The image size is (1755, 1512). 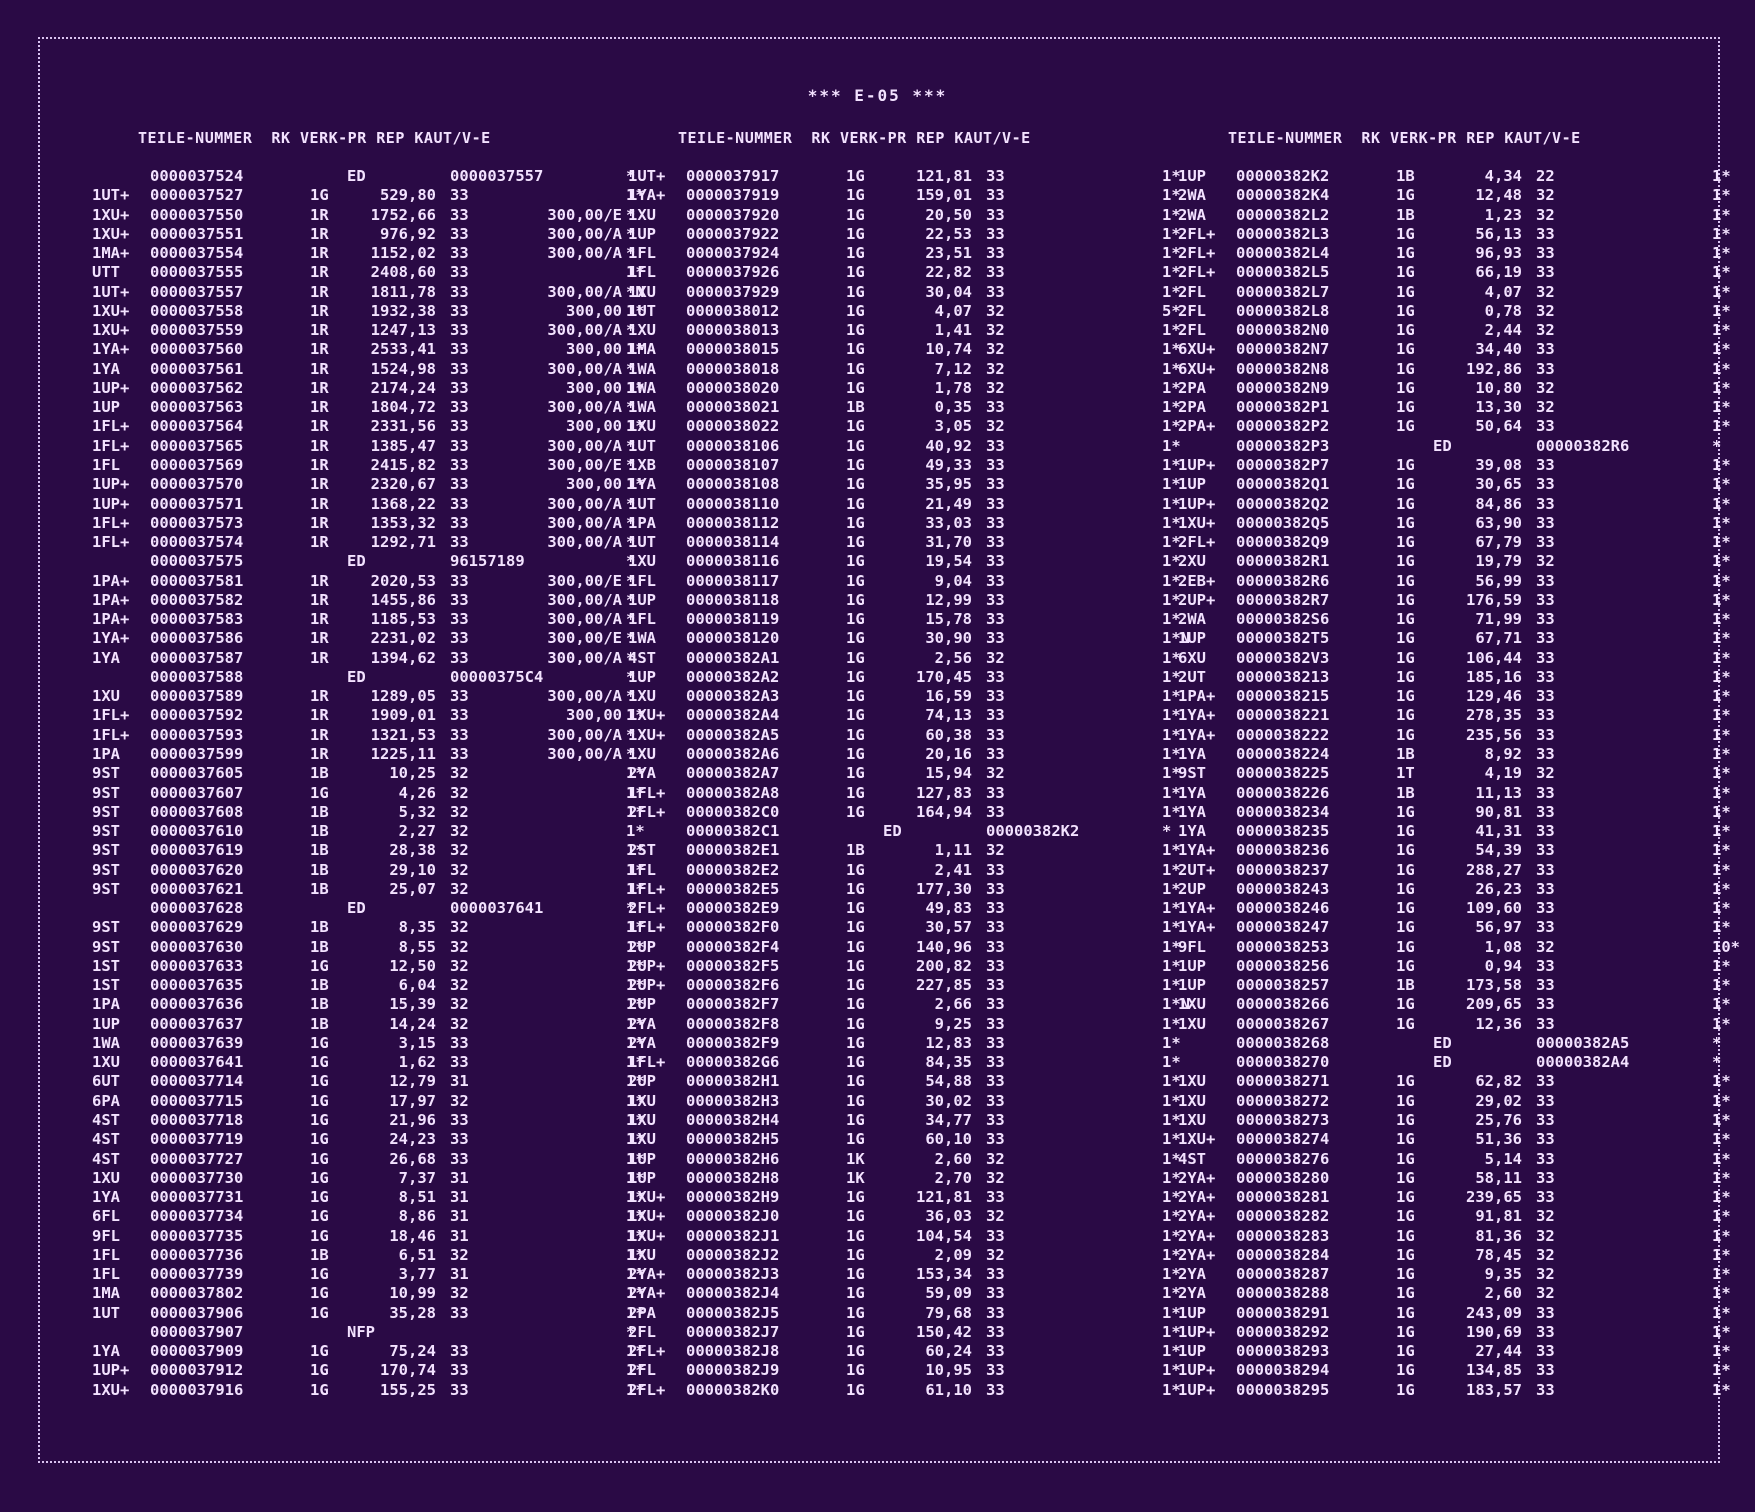 I want to click on cell-num: 00000382Q2, so click(x=1283, y=503).